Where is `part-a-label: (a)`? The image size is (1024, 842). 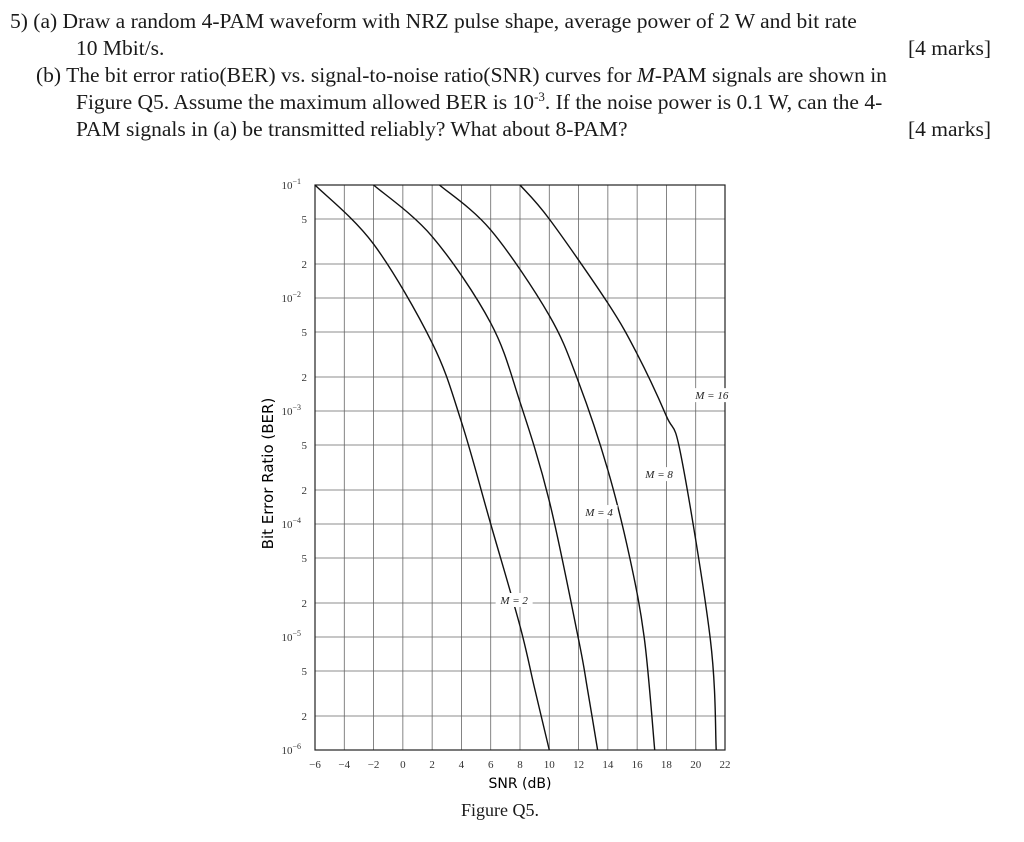 part-a-label: (a) is located at coordinates (45, 21).